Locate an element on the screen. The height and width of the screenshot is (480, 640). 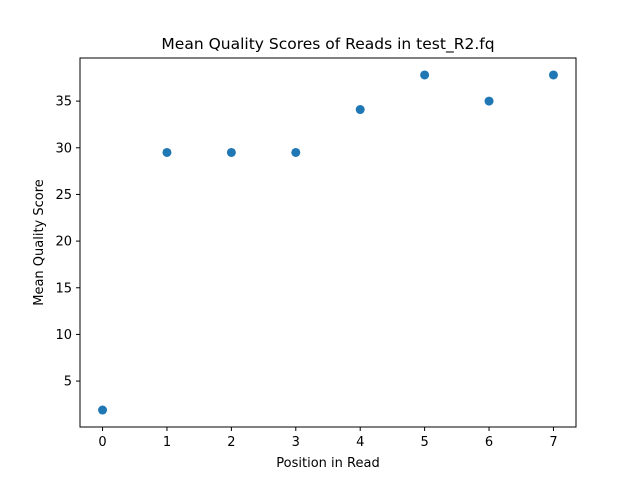
y-tick-label: 35 is located at coordinates (63, 102).